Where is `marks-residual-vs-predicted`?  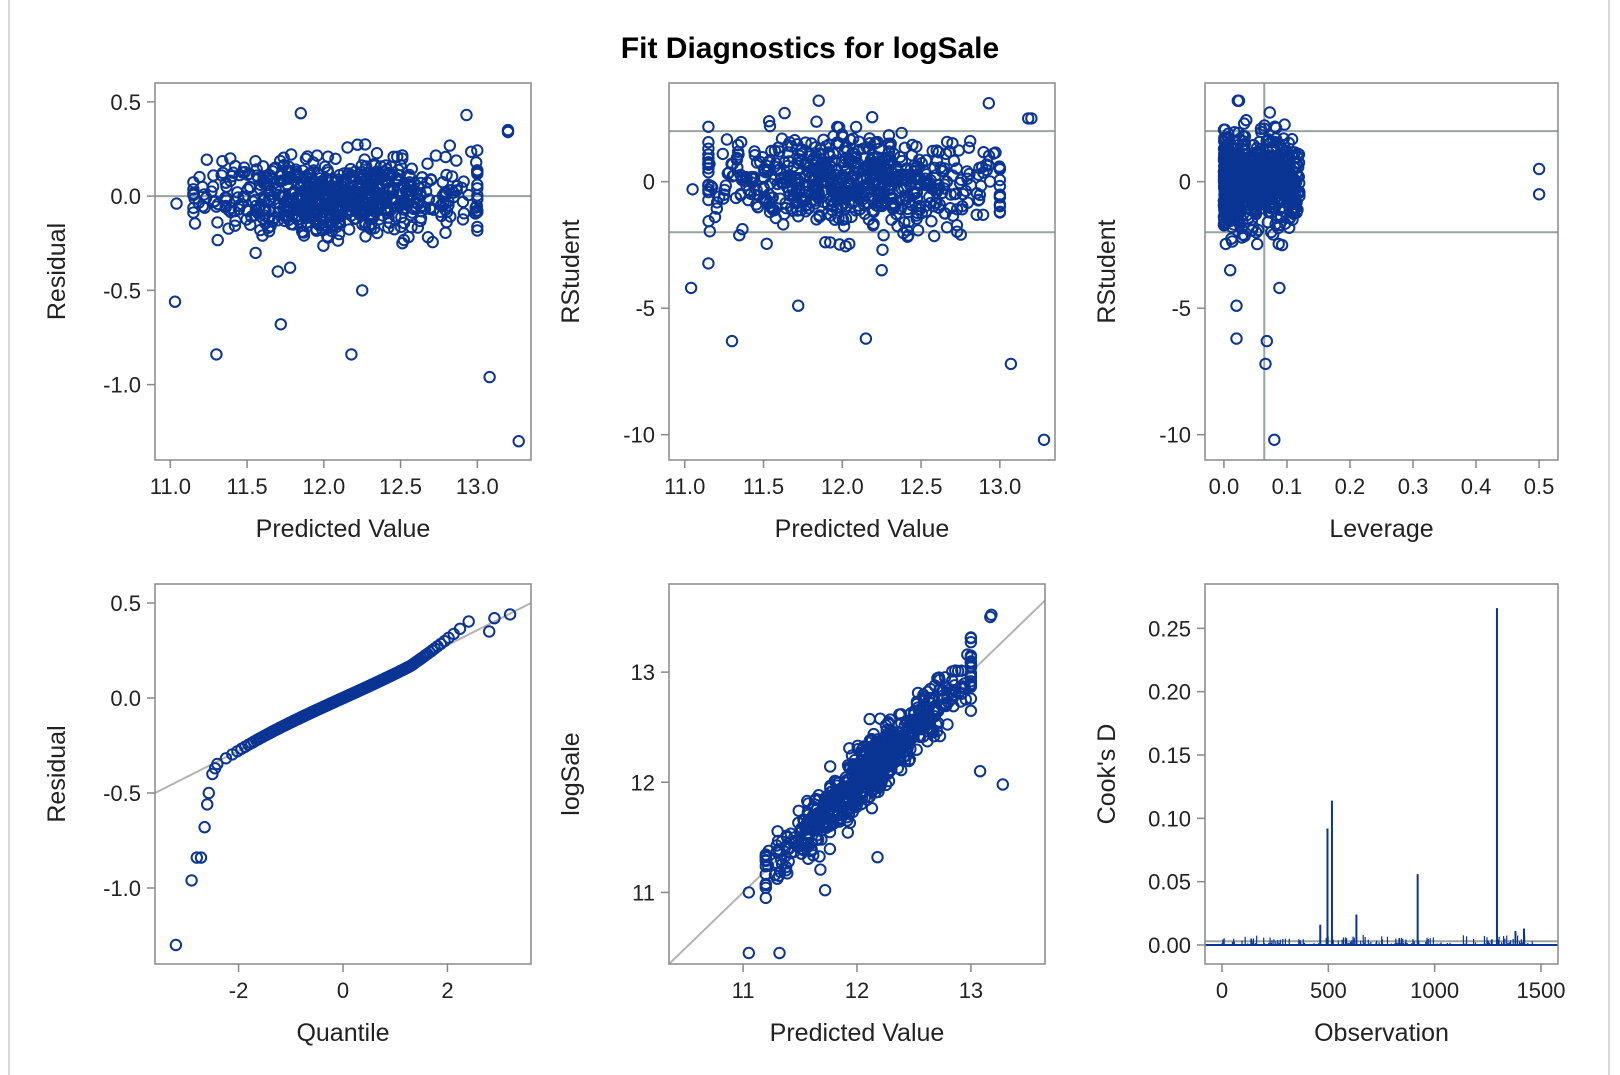
marks-residual-vs-predicted is located at coordinates (346, 277).